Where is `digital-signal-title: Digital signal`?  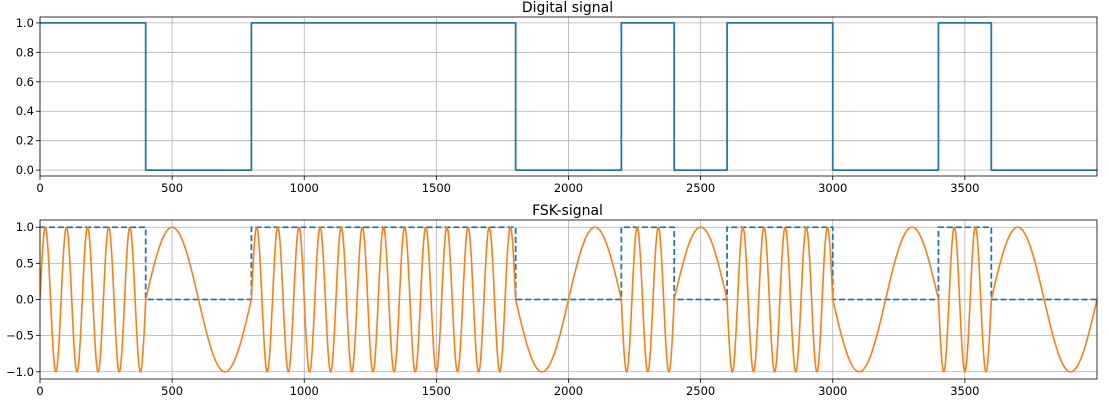
digital-signal-title: Digital signal is located at coordinates (567, 8).